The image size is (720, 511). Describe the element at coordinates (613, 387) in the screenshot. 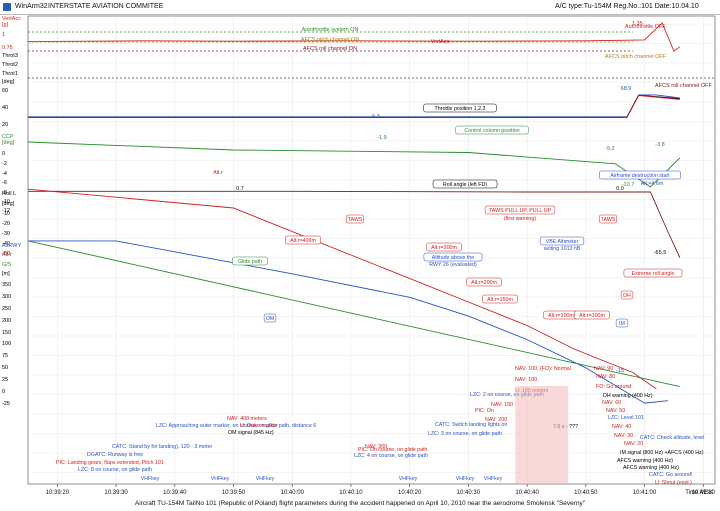

I see `event-label: FO: Go around` at that location.